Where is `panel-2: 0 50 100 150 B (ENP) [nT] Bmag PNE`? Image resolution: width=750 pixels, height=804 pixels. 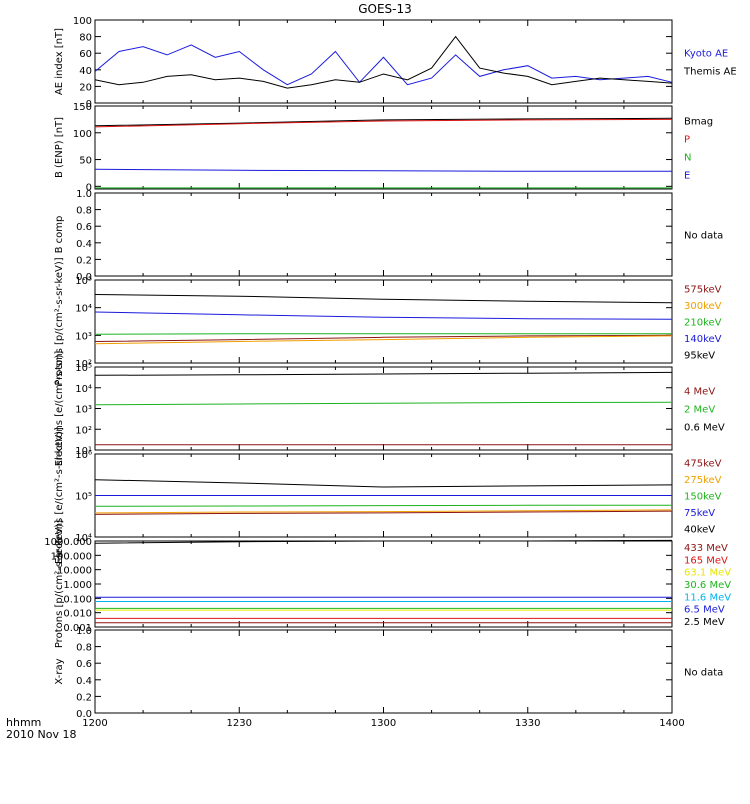
panel-2: 0 50 100 150 B (ENP) [nT] Bmag PNE is located at coordinates (383, 147).